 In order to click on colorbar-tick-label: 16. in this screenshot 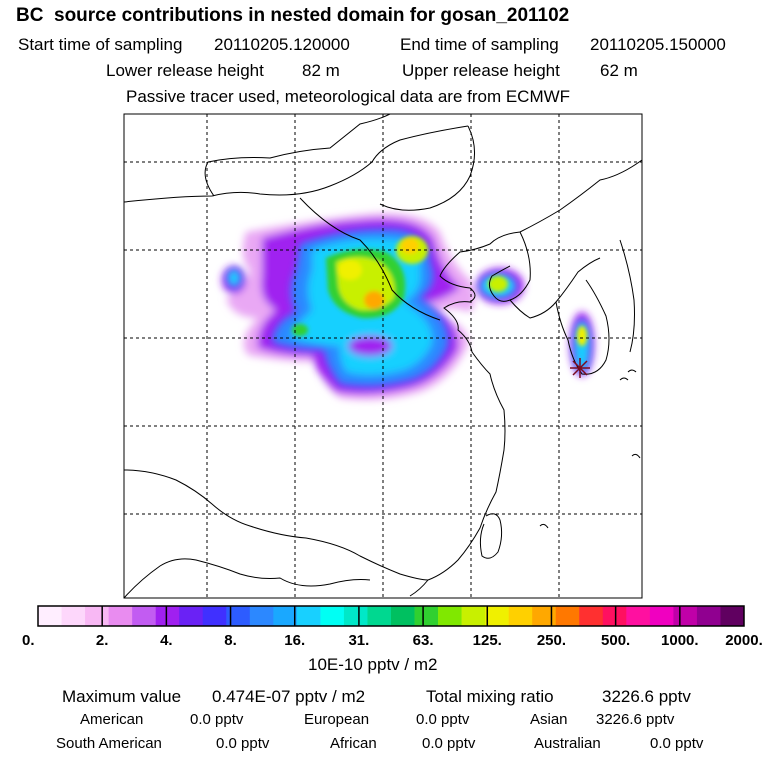, I will do `click(295, 640)`.